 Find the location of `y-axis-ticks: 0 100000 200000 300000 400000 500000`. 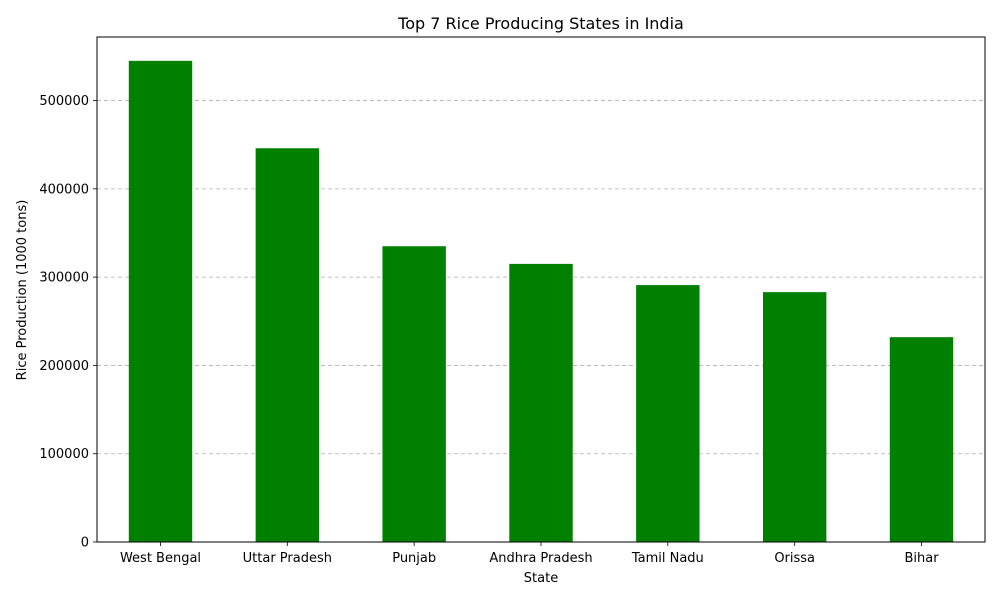

y-axis-ticks: 0 100000 200000 300000 400000 500000 is located at coordinates (68, 322).